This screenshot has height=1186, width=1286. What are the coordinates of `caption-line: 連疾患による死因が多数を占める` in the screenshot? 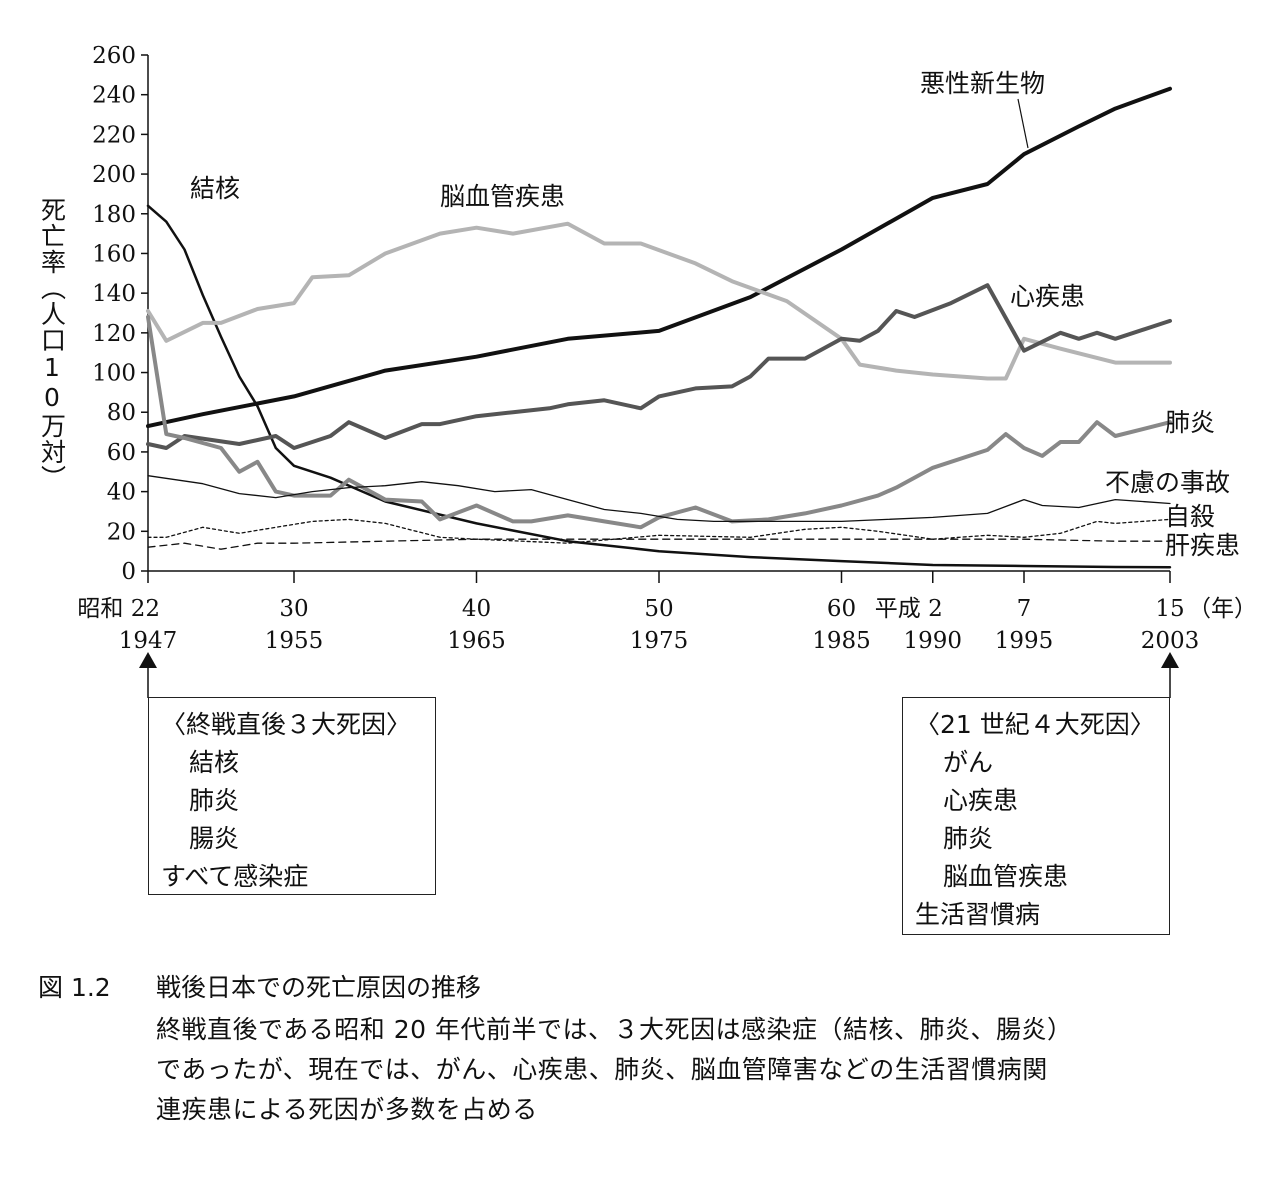 It's located at (347, 1109).